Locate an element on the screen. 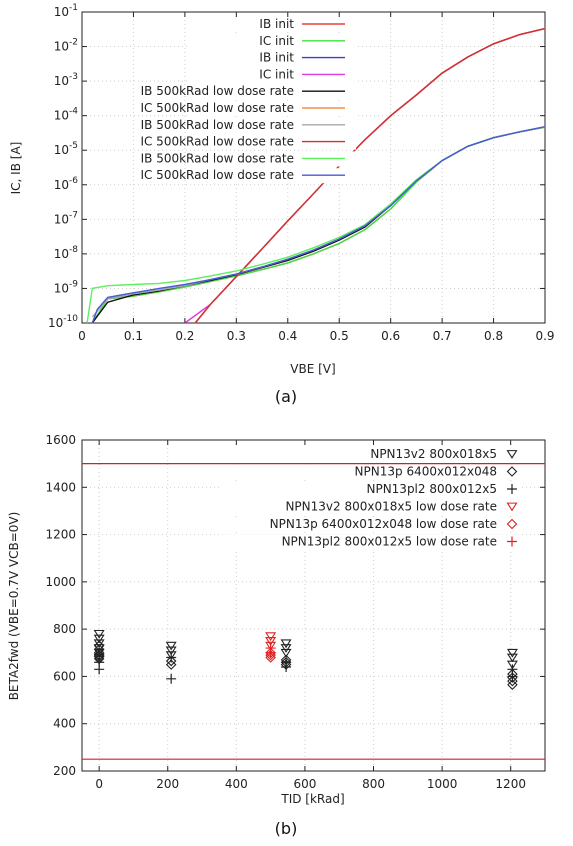  x-tick-label-a: 0.8 is located at coordinates (493, 336).